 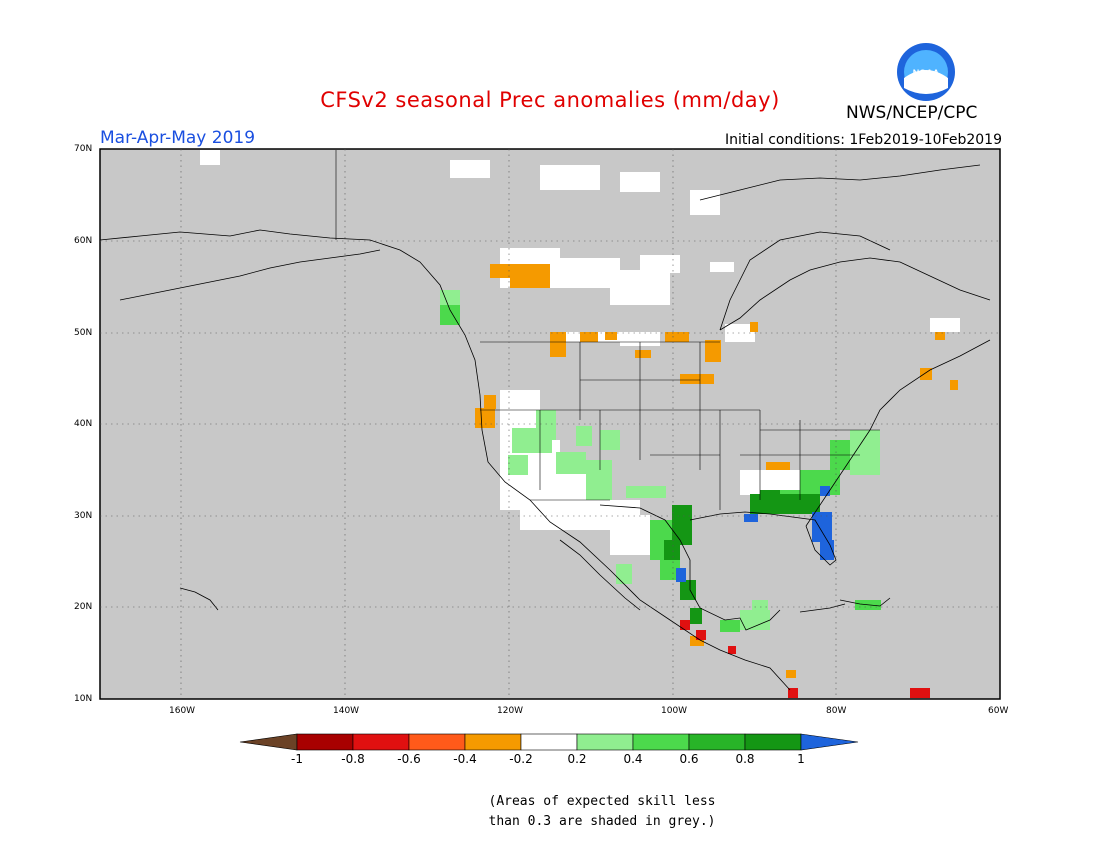 I want to click on noaa-logo: NOAA, so click(x=926, y=72).